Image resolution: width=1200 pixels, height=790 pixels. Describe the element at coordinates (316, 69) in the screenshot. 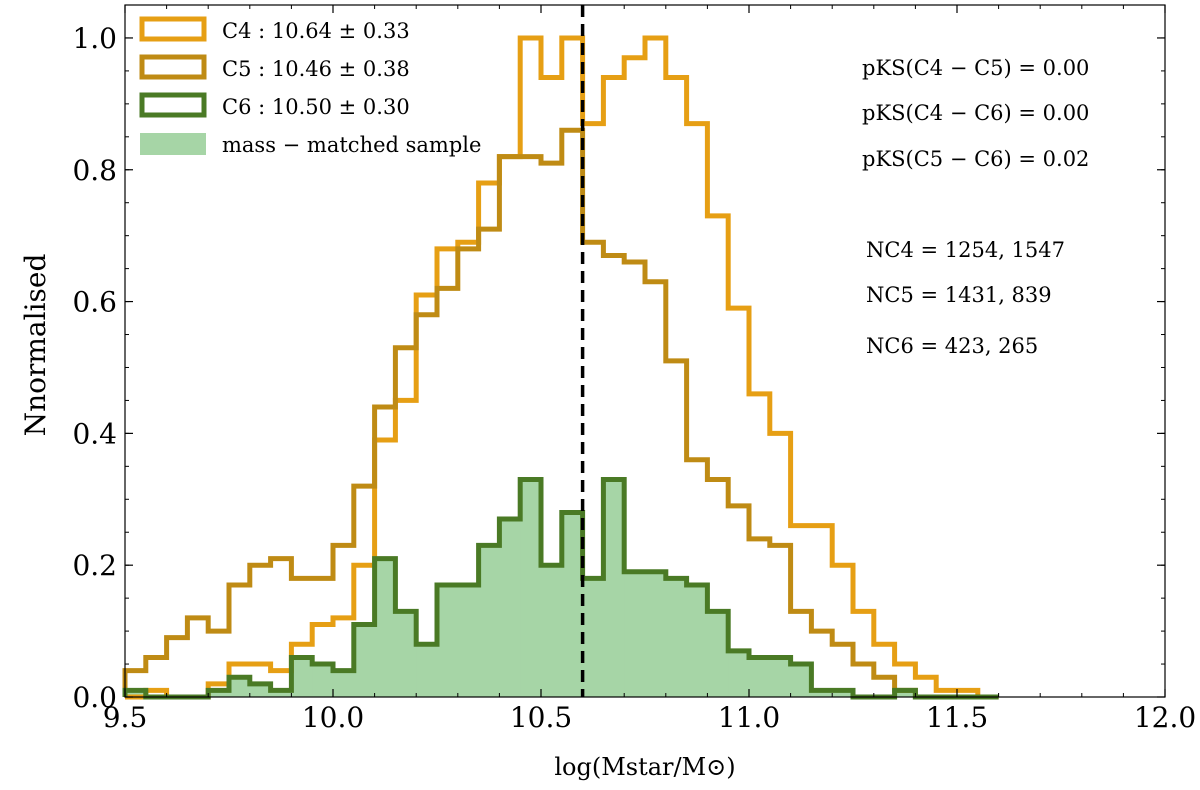

I see `legend-label: C5 : 10.46 ± 0.38` at that location.